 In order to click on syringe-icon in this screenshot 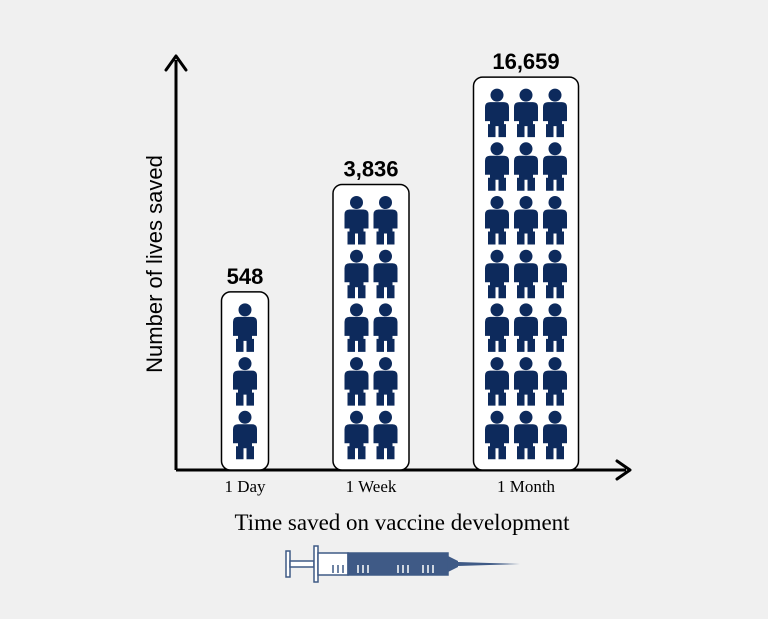, I will do `click(402, 564)`.